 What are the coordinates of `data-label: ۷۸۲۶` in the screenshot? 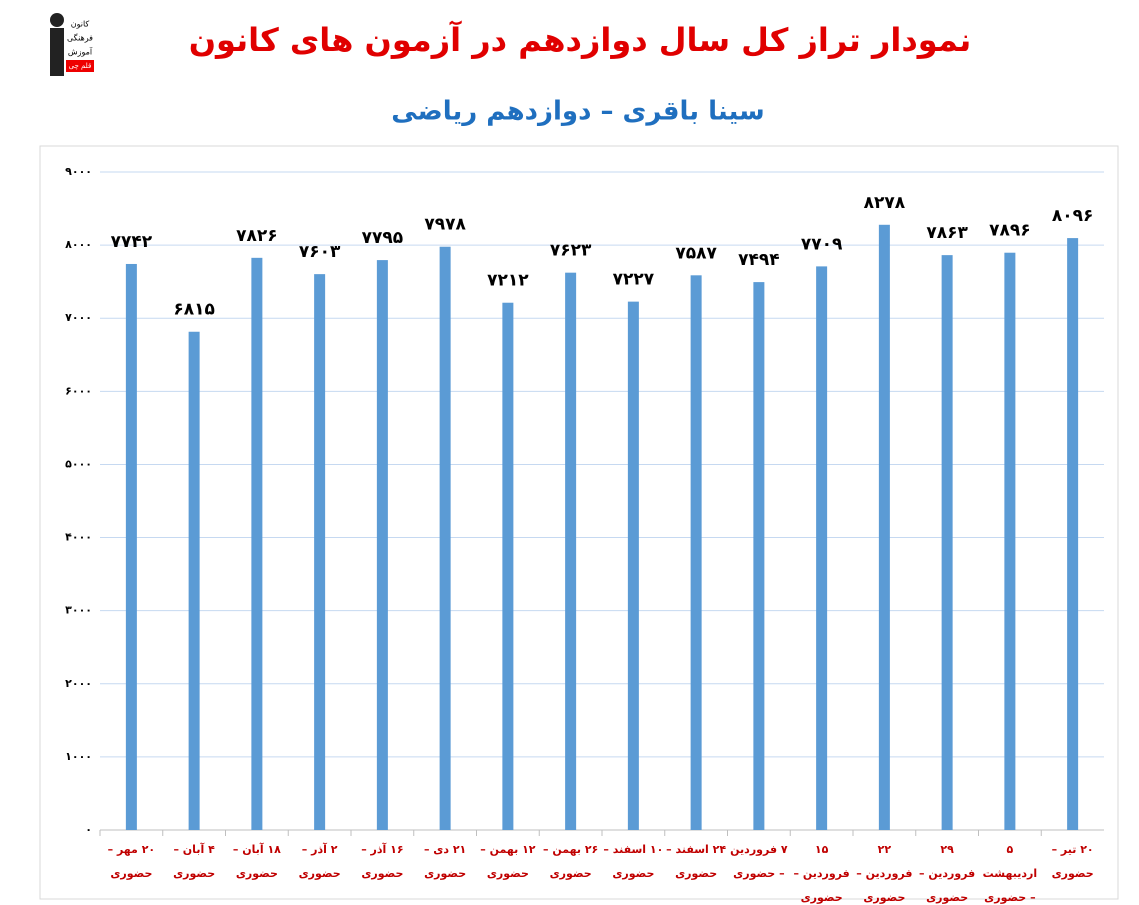 It's located at (257, 236).